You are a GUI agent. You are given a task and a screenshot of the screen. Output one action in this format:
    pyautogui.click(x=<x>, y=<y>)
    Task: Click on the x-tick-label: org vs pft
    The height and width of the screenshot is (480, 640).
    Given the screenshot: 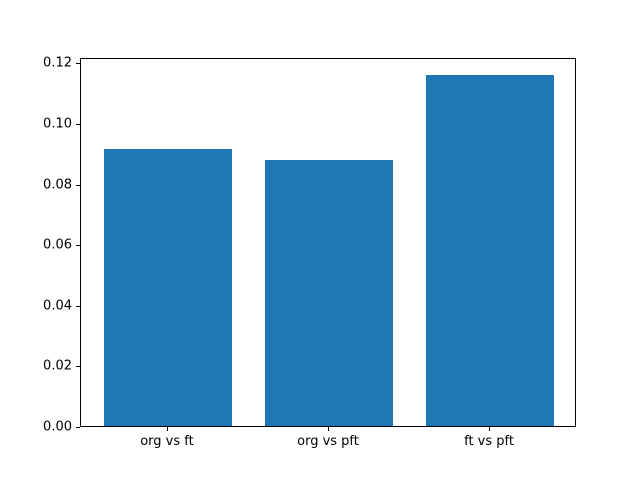 What is the action you would take?
    pyautogui.click(x=328, y=441)
    